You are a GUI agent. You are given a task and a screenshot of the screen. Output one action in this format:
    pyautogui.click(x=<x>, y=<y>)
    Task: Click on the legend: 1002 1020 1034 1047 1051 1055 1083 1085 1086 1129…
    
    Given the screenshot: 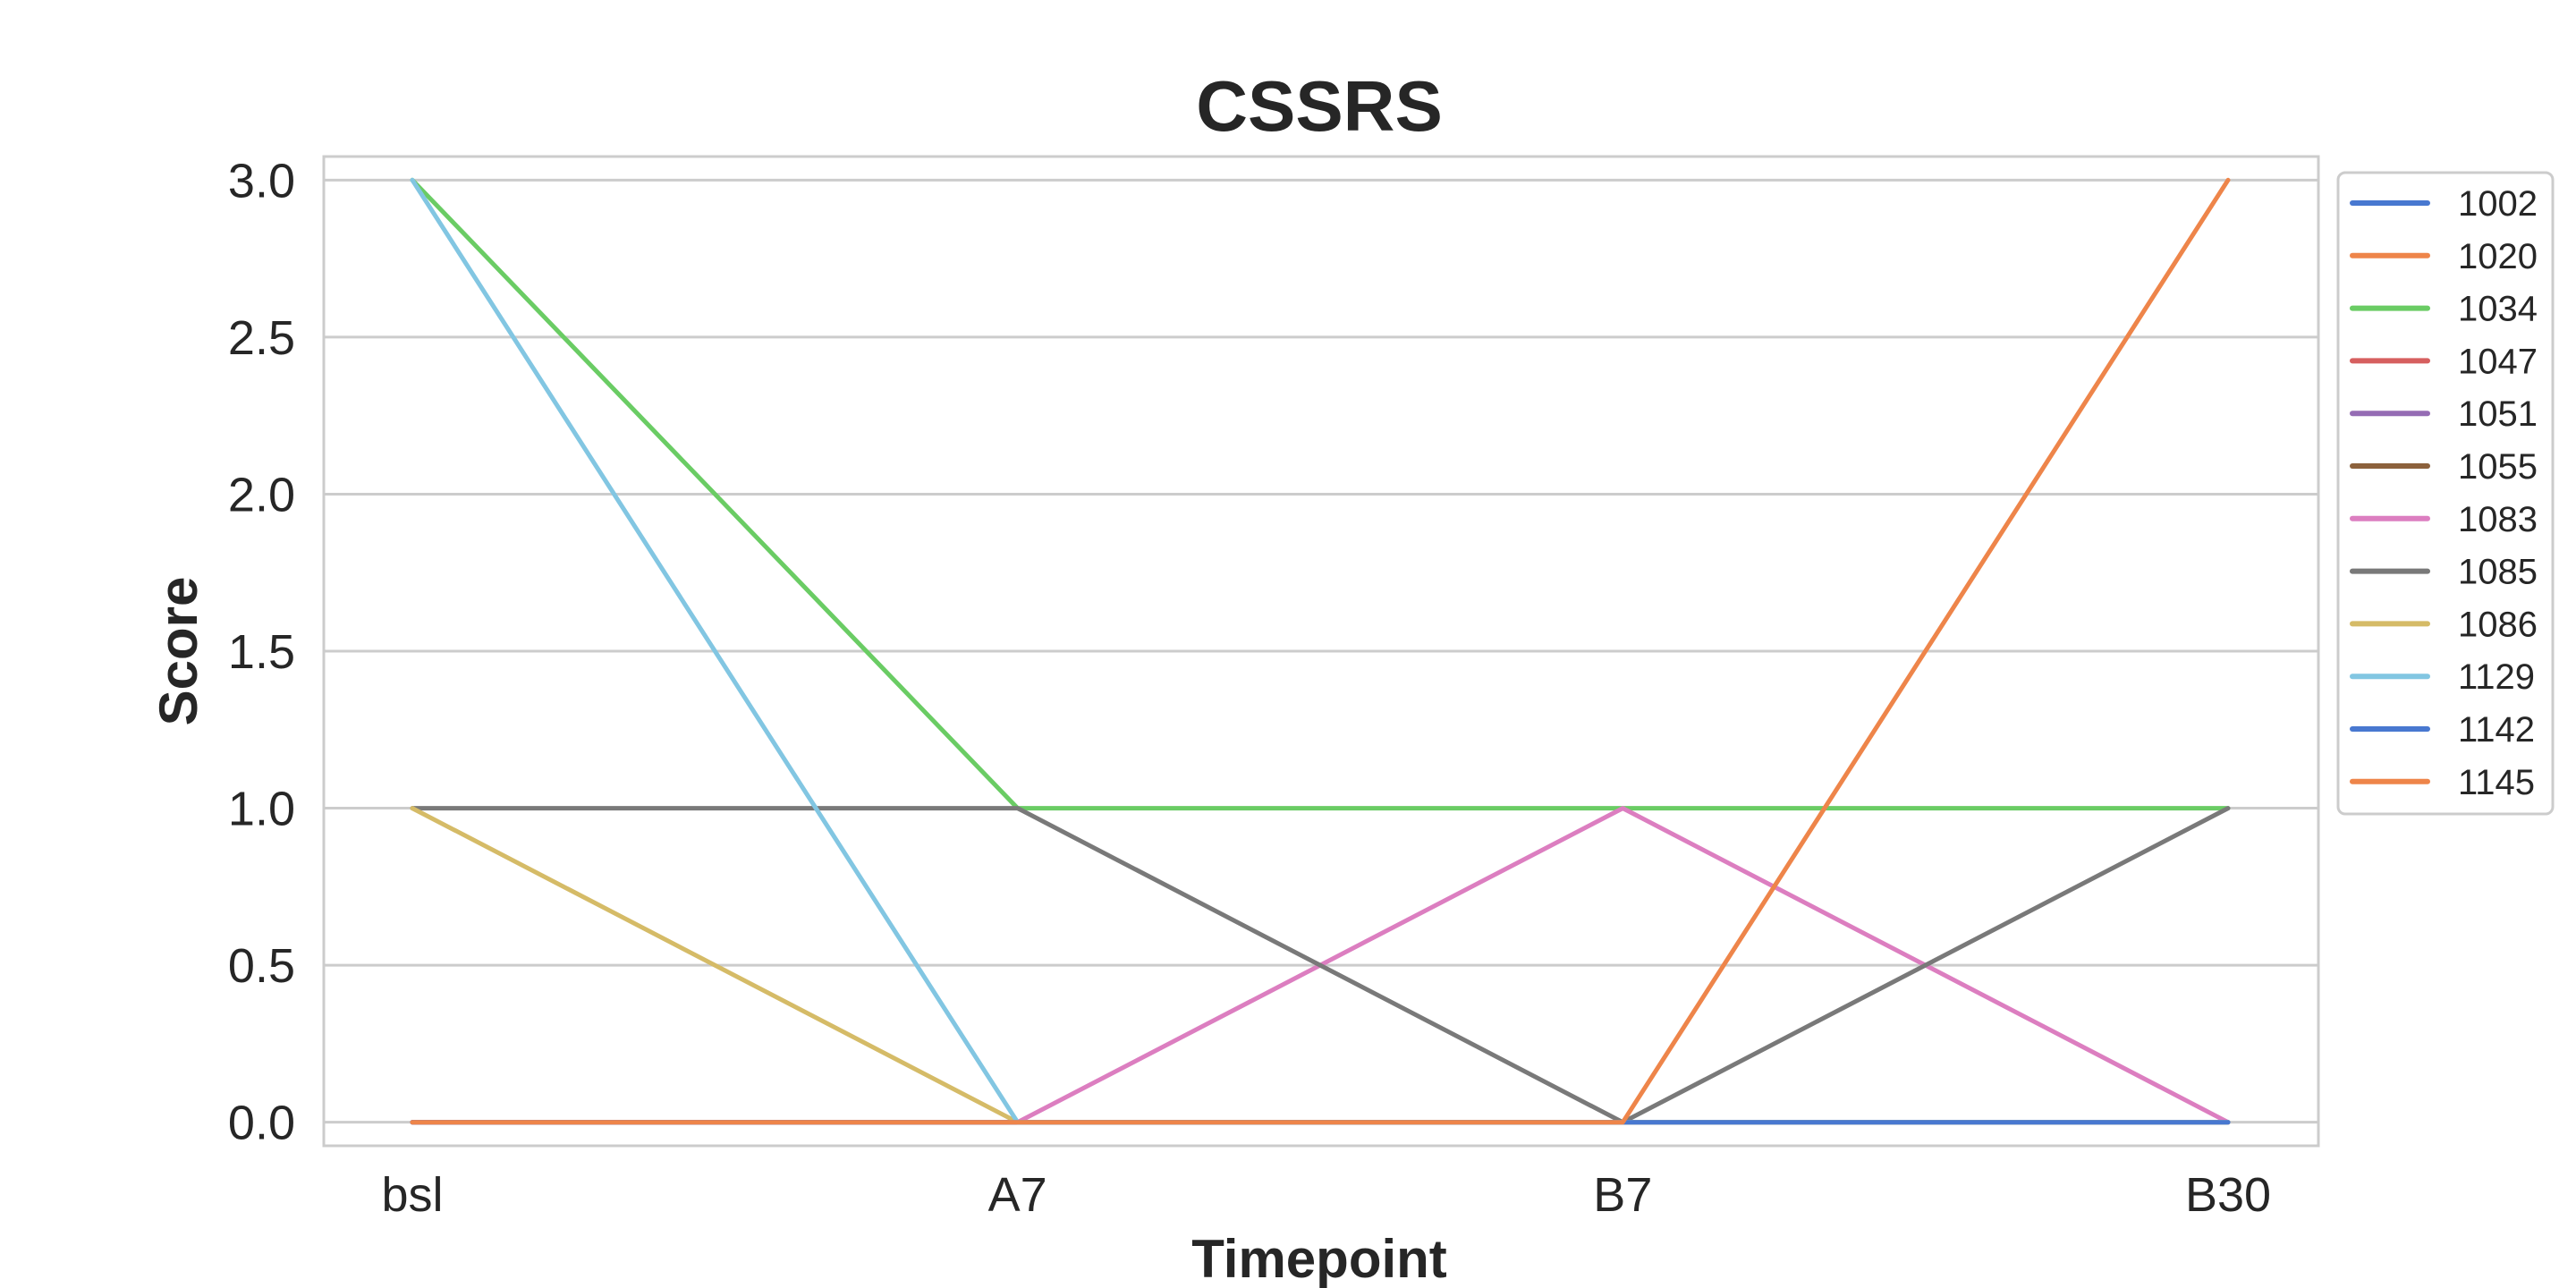 What is the action you would take?
    pyautogui.click(x=2445, y=493)
    